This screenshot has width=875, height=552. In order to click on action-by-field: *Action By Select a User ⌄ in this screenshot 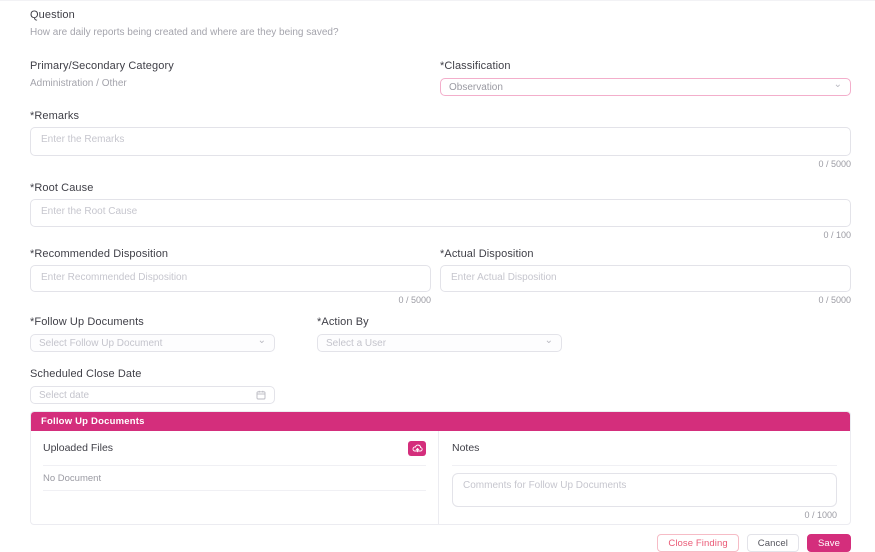, I will do `click(439, 334)`.